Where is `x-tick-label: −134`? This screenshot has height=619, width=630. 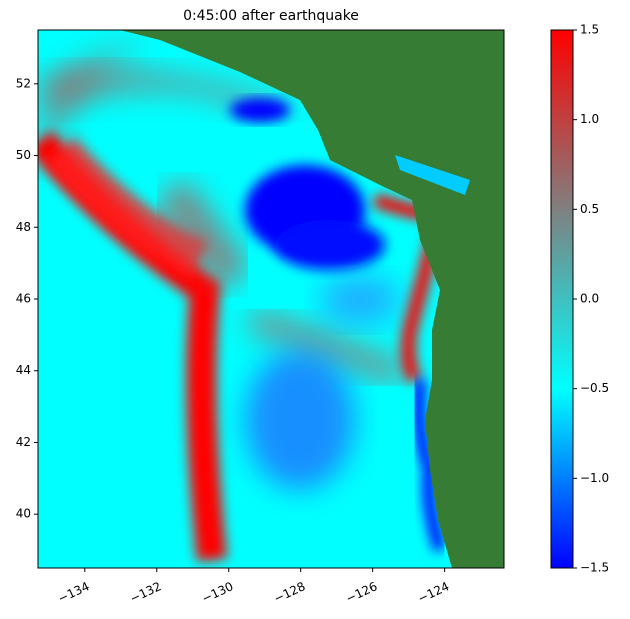 x-tick-label: −134 is located at coordinates (74, 592).